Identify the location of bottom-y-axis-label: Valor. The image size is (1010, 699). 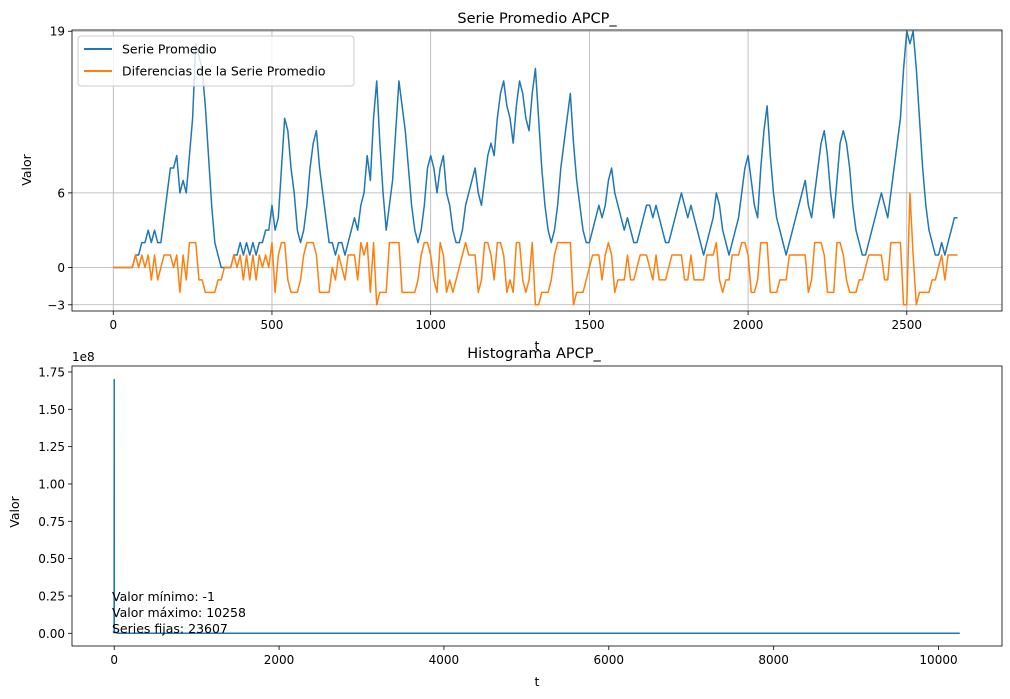
(14, 511).